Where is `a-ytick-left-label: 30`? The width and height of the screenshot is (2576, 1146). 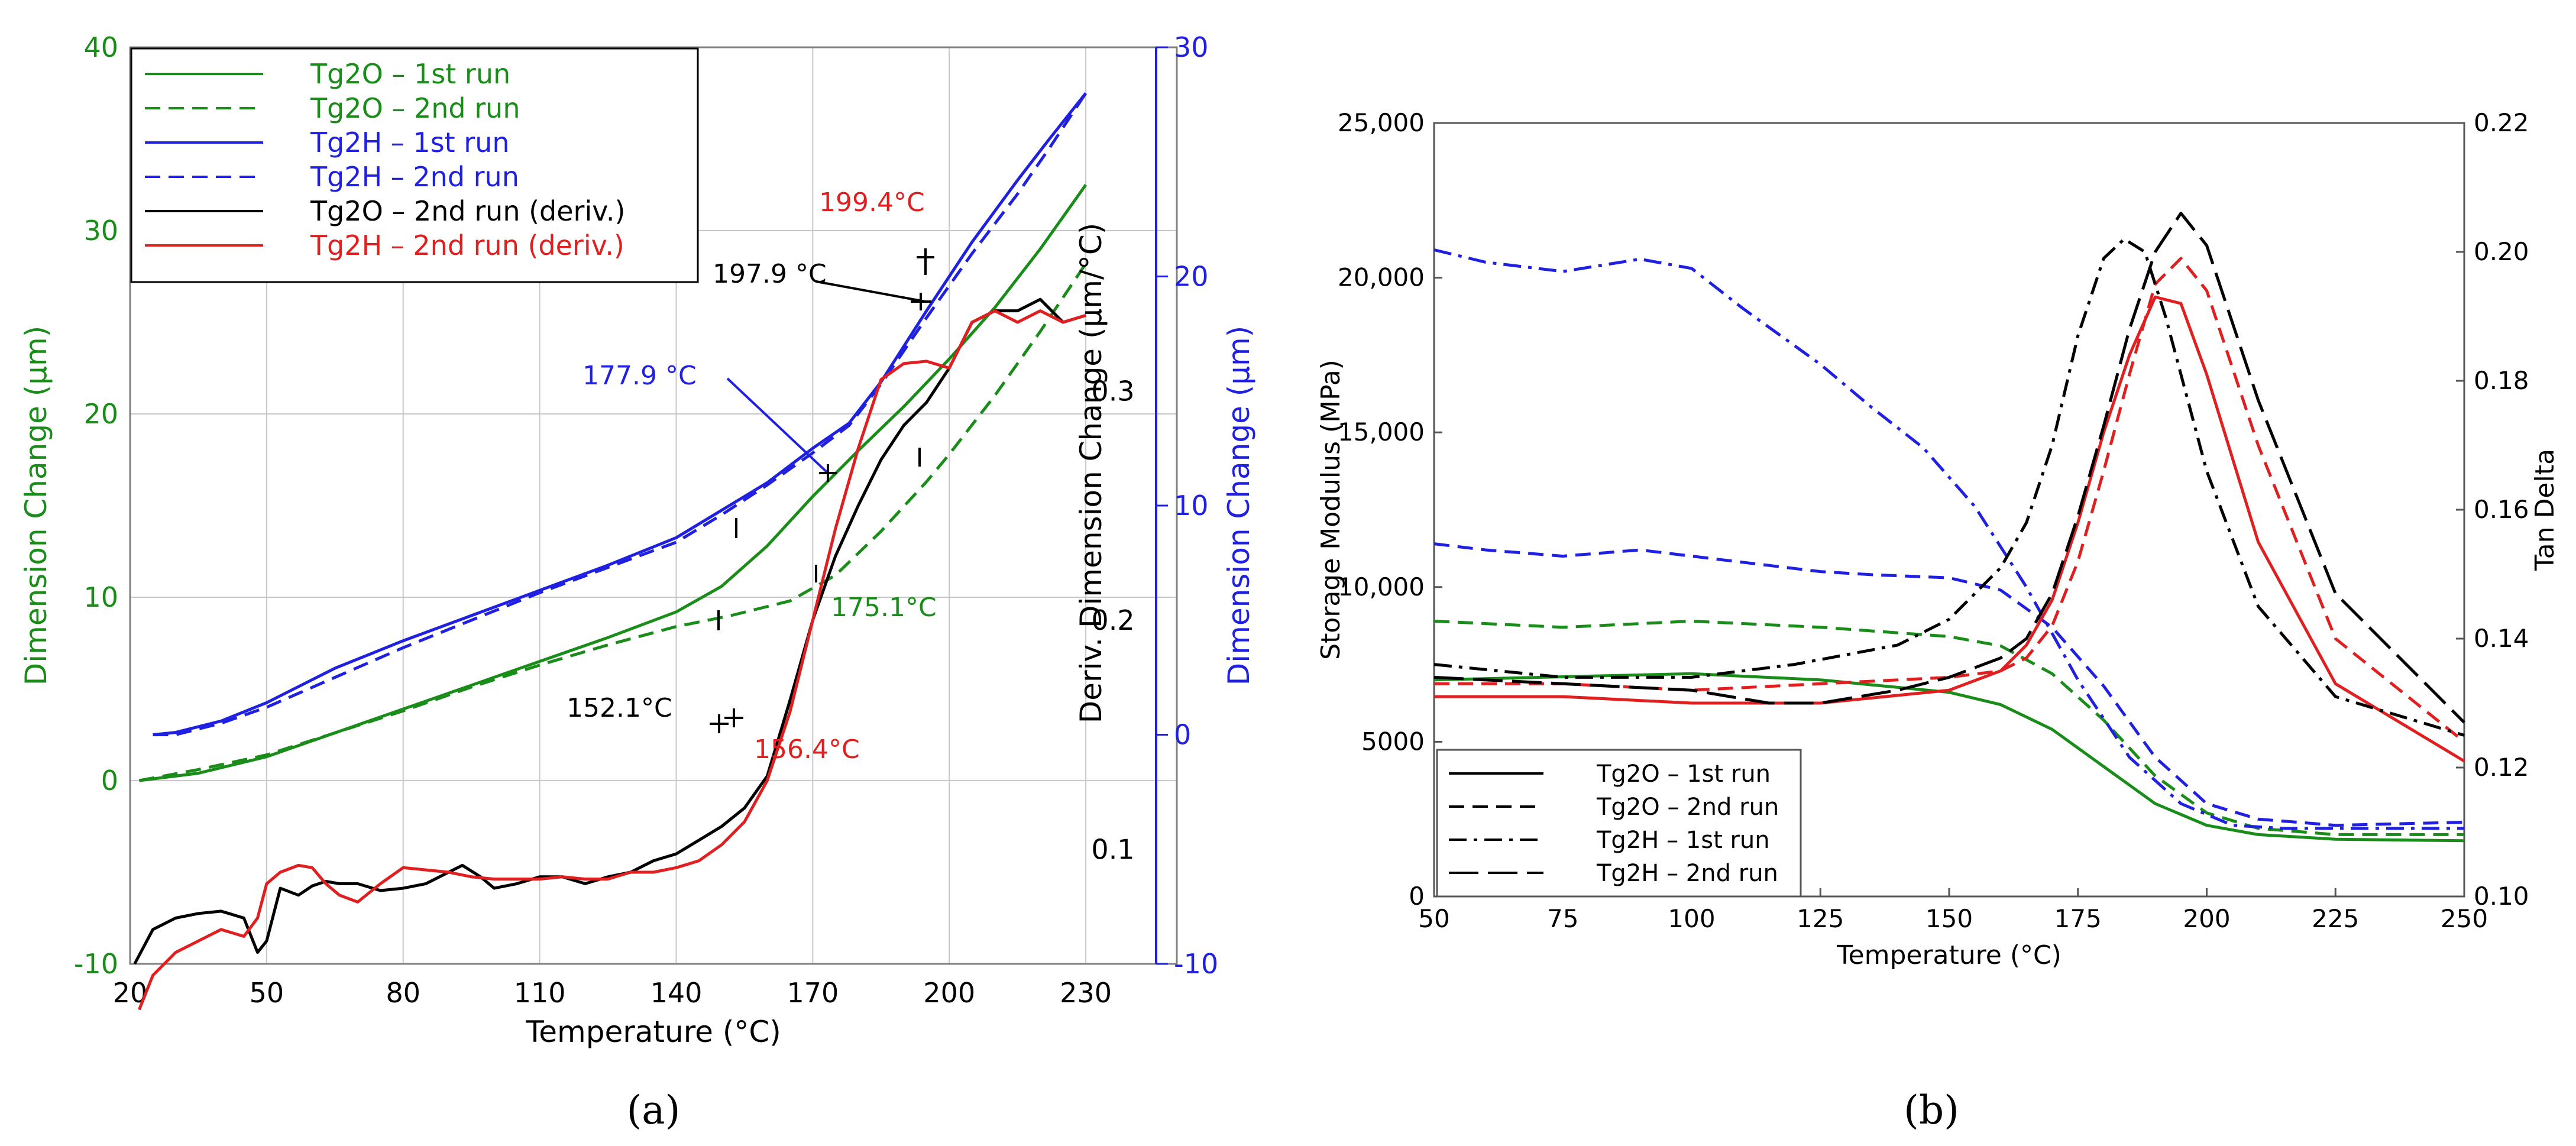 a-ytick-left-label: 30 is located at coordinates (100, 231).